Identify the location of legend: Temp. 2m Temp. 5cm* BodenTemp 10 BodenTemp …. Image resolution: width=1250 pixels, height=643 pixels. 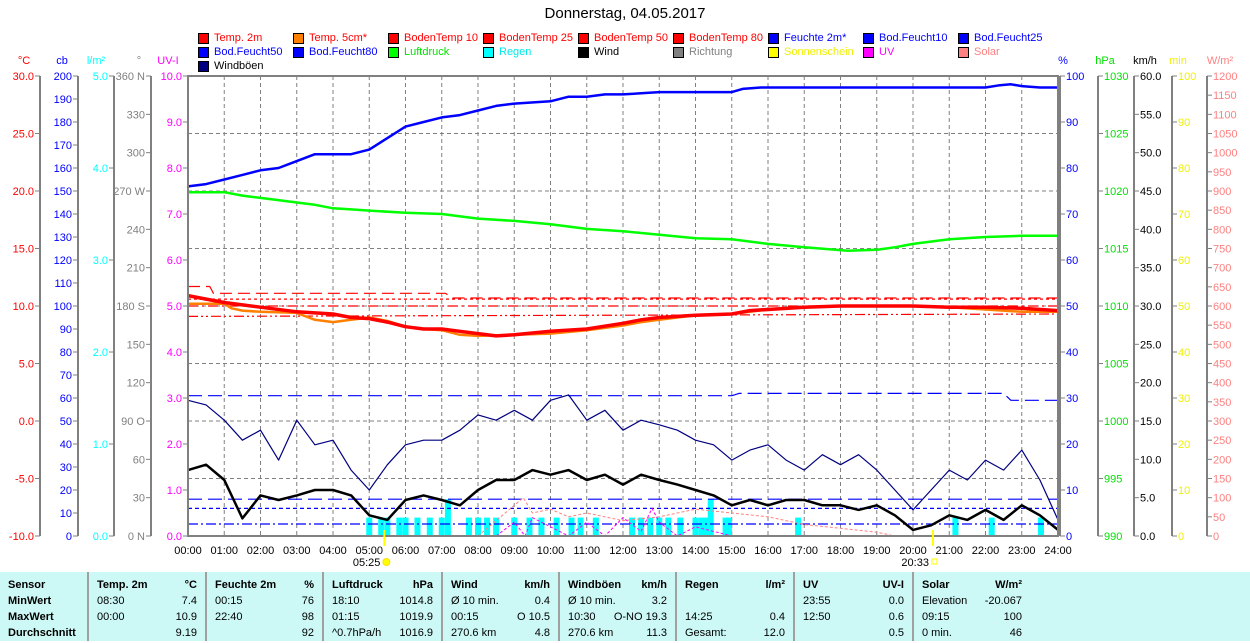
(625, 52).